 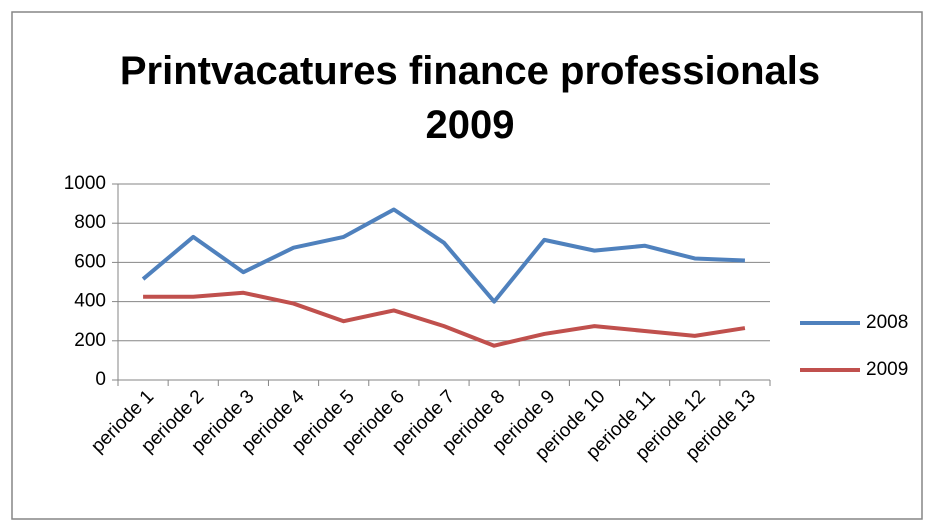 What do you see at coordinates (90, 261) in the screenshot?
I see `y-tick-label: 600` at bounding box center [90, 261].